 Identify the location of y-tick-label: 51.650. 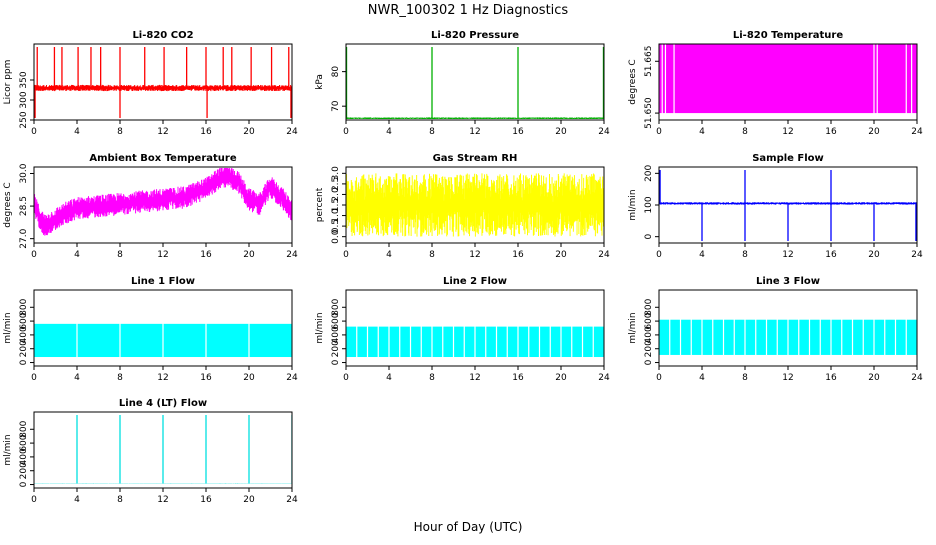
(649, 113).